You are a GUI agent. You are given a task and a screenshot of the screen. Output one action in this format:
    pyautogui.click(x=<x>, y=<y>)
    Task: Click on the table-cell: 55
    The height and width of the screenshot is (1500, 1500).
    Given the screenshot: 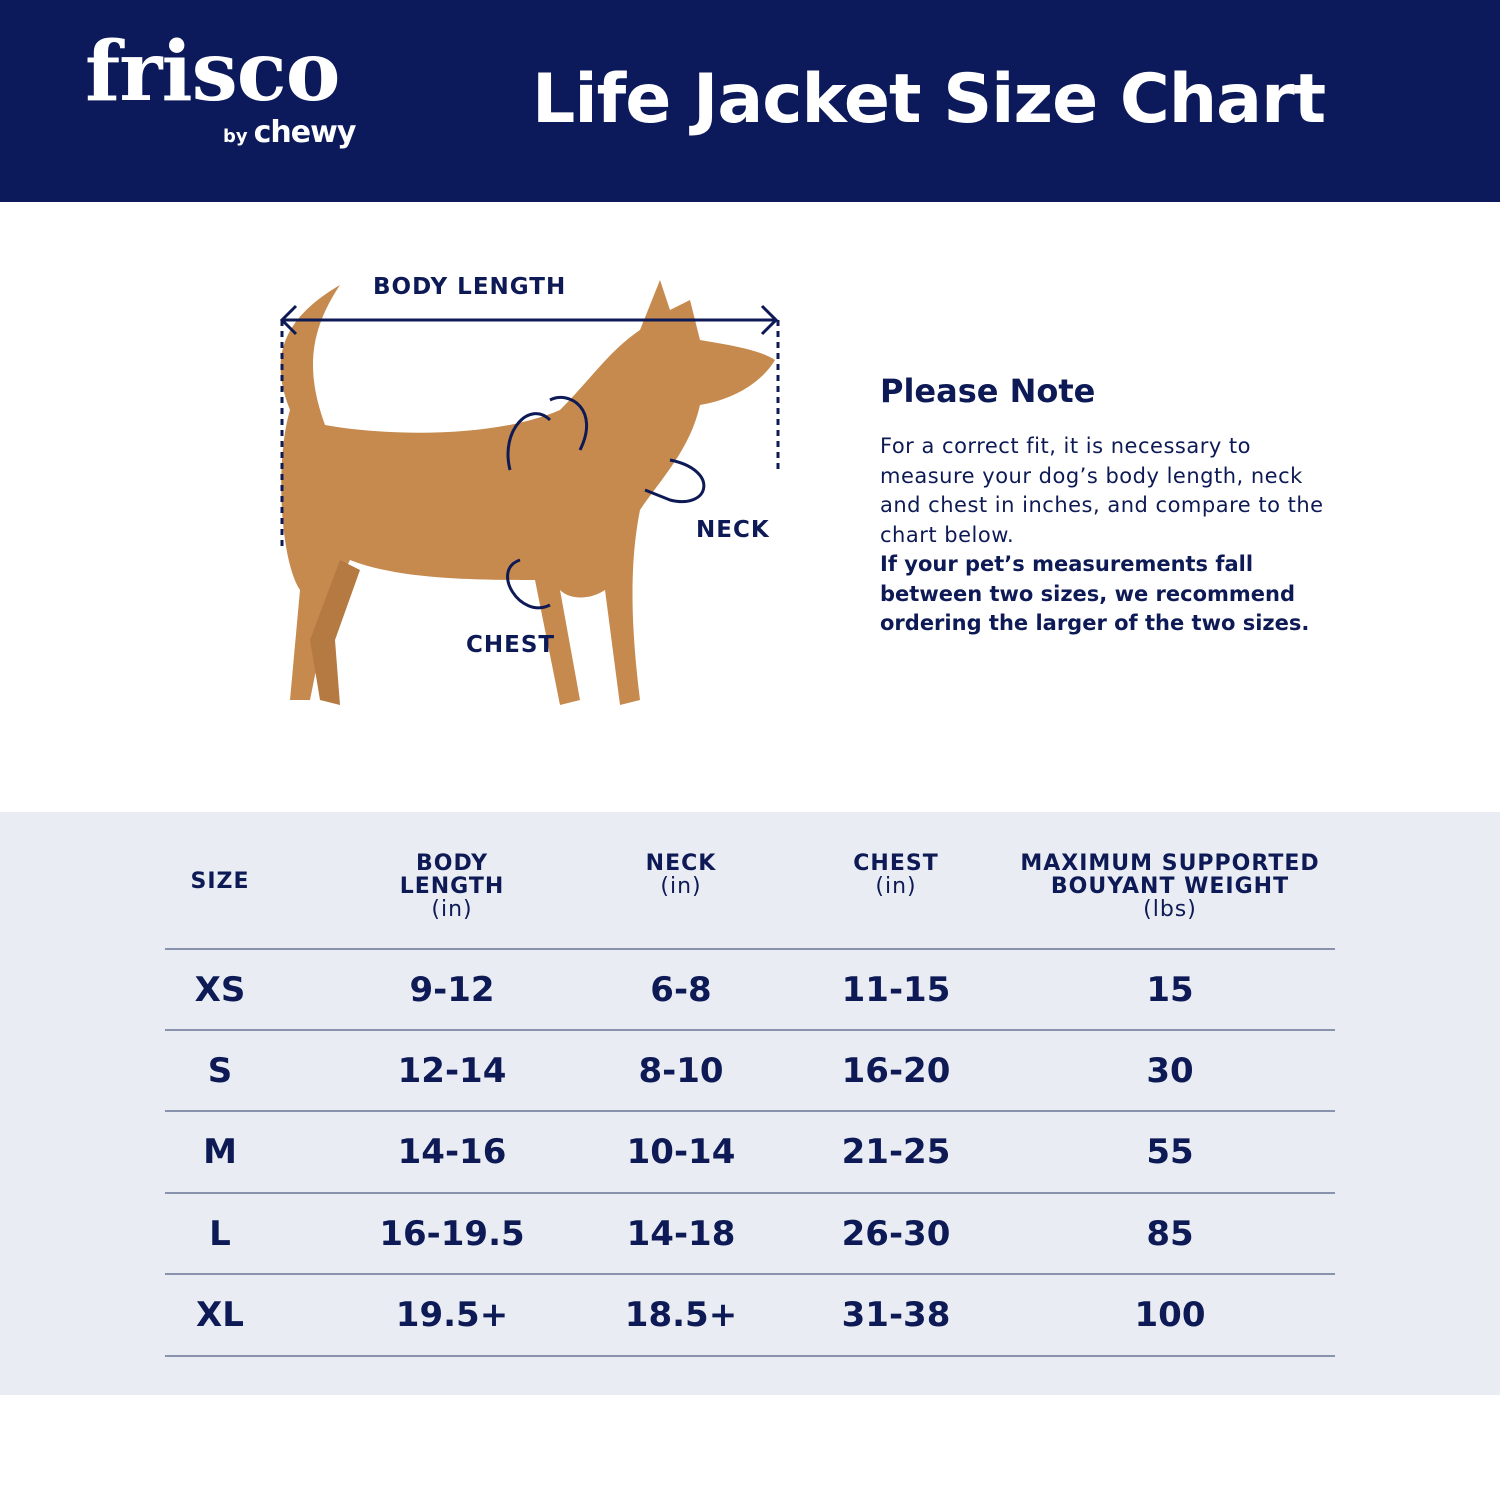 What is the action you would take?
    pyautogui.click(x=1170, y=1152)
    